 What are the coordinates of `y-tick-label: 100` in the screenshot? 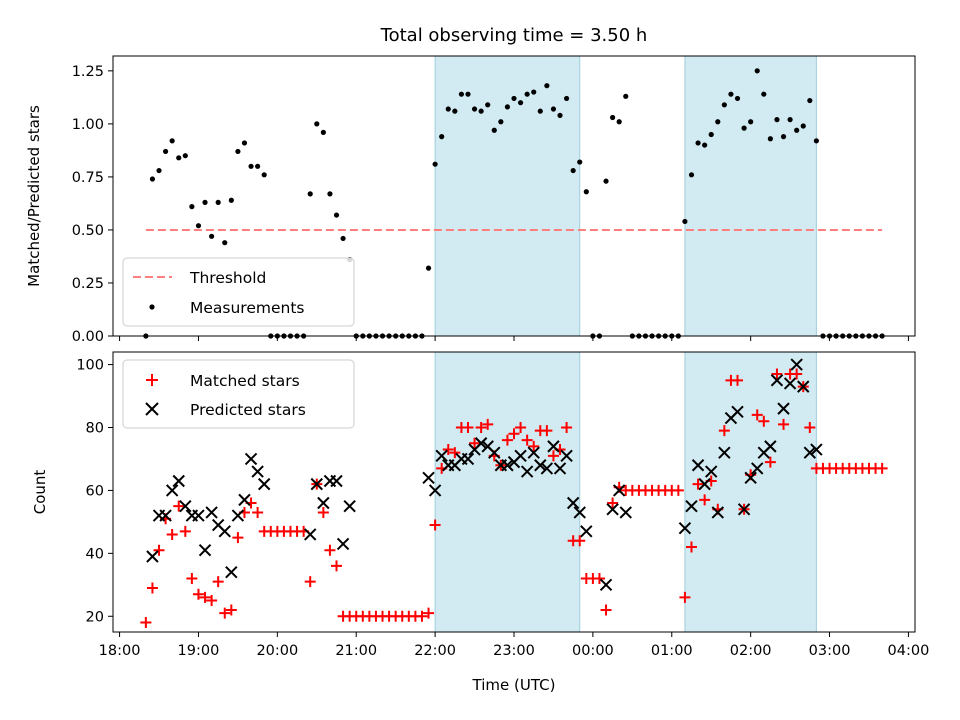 It's located at (90, 366).